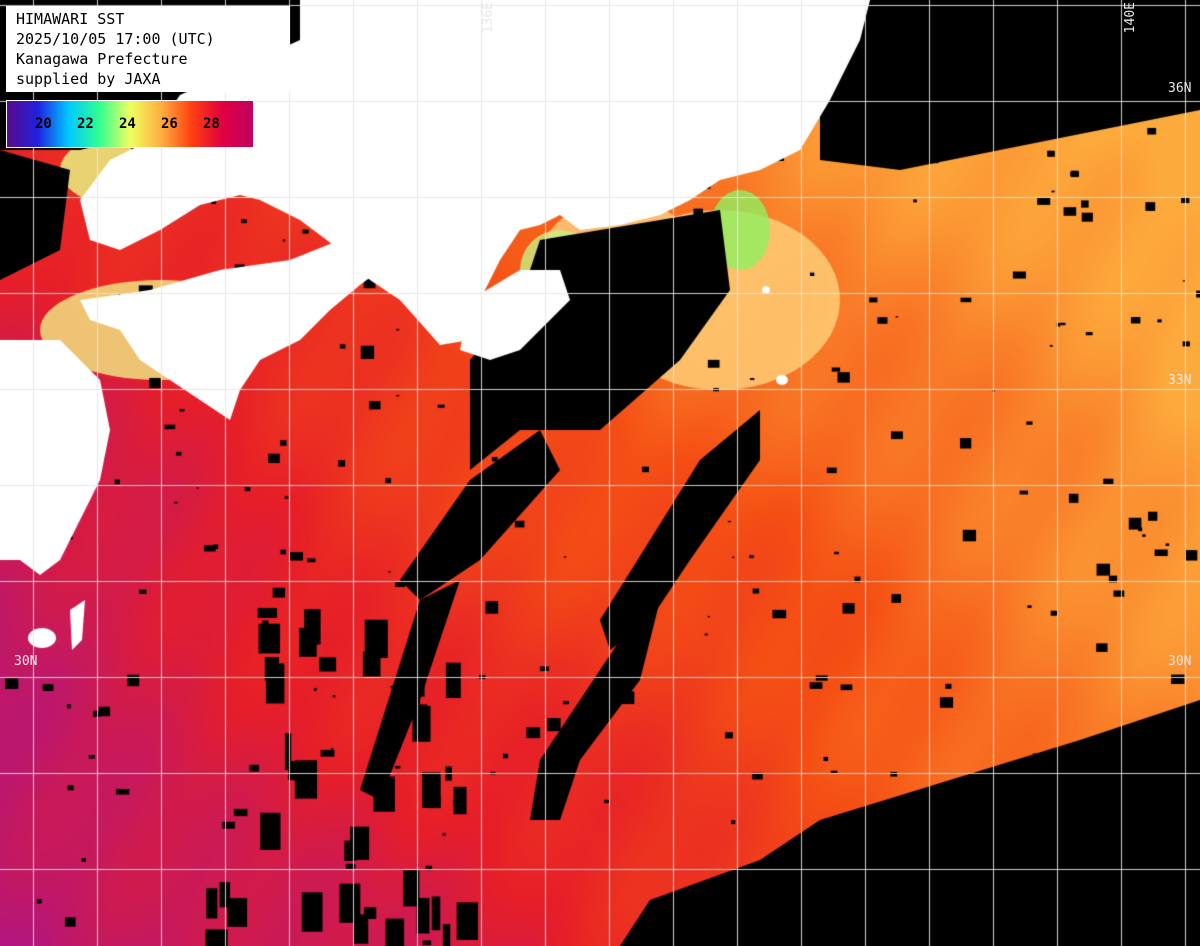 This screenshot has width=1200, height=946. What do you see at coordinates (70, 19) in the screenshot?
I see `product-title: HIMAWARI SST` at bounding box center [70, 19].